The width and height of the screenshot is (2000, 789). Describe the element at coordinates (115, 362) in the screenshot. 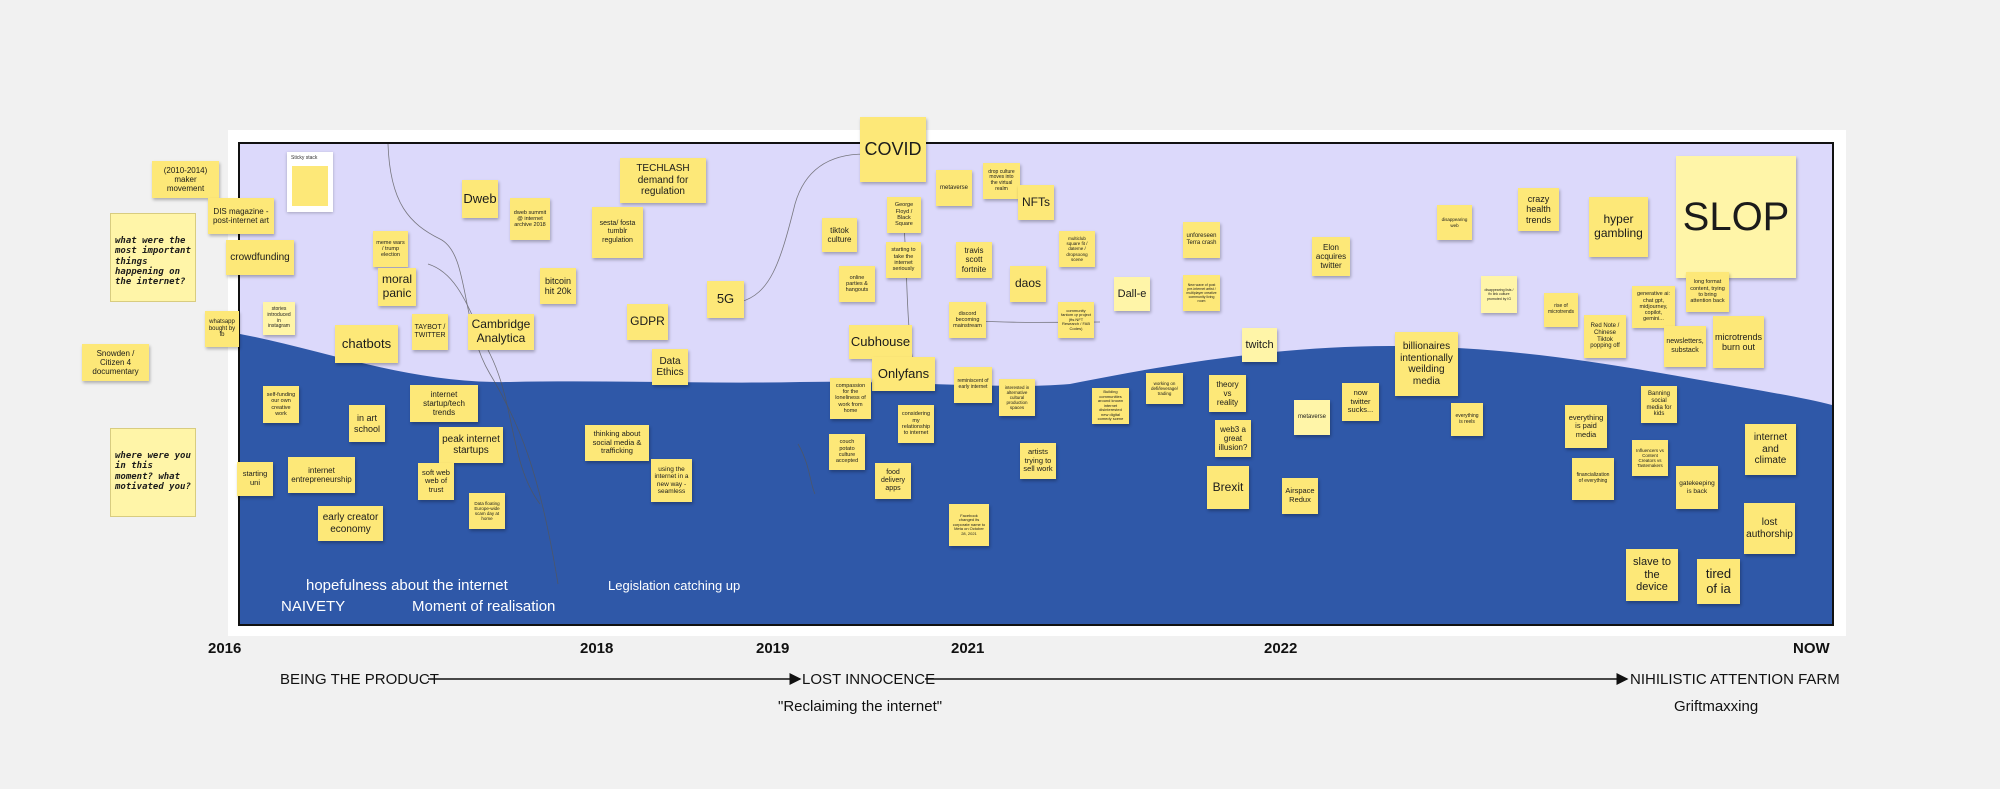

I see `sticky-note: Snowden / Citizen 4 documentary` at that location.